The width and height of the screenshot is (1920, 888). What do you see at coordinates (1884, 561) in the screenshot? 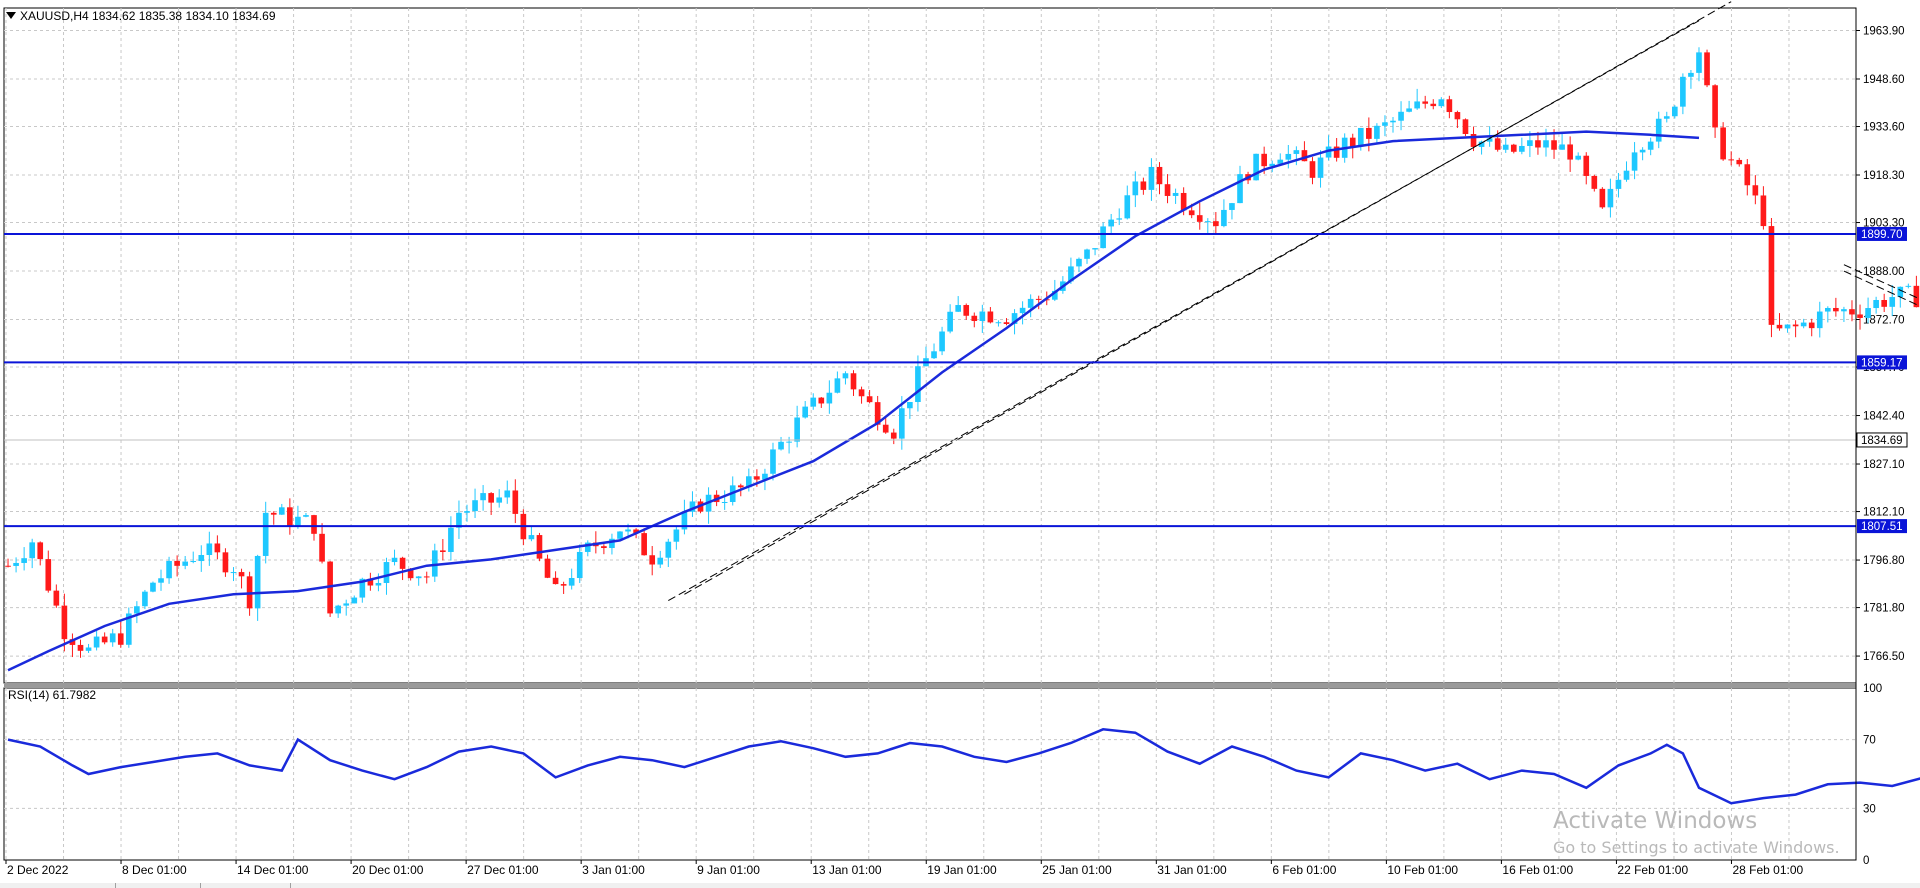
I see `y-axis-tick-label: 1796.80` at bounding box center [1884, 561].